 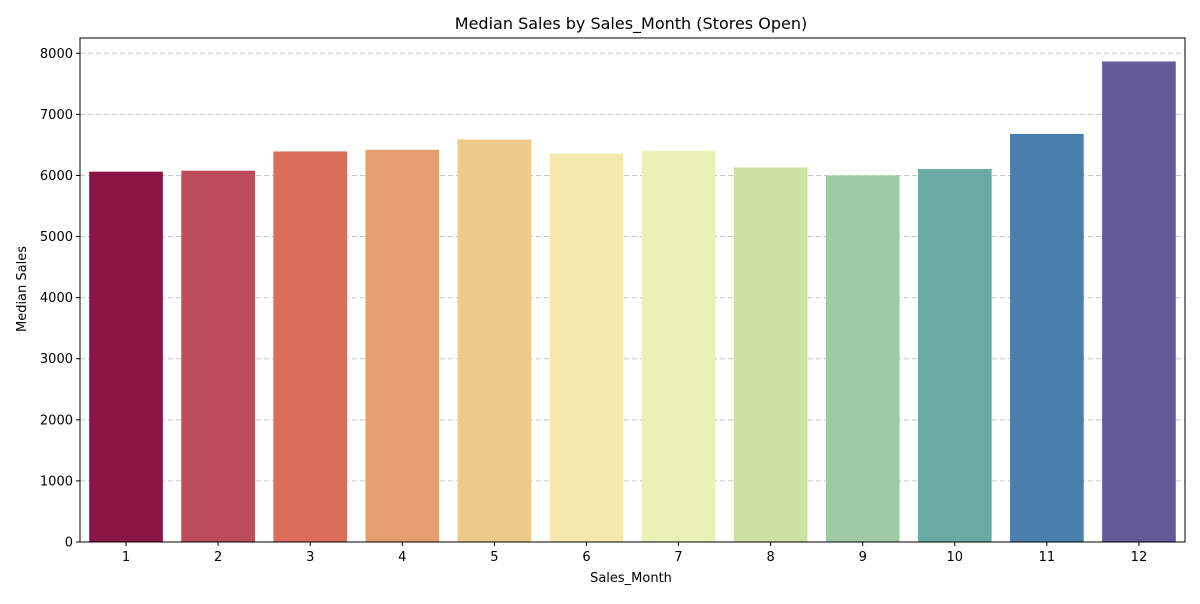 I want to click on x-tick-label: 8, so click(x=770, y=557).